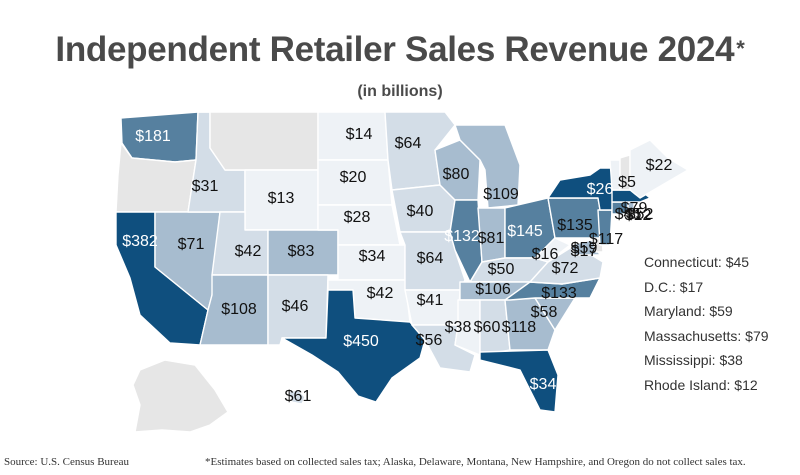  I want to click on label-ri: $12, so click(638, 215).